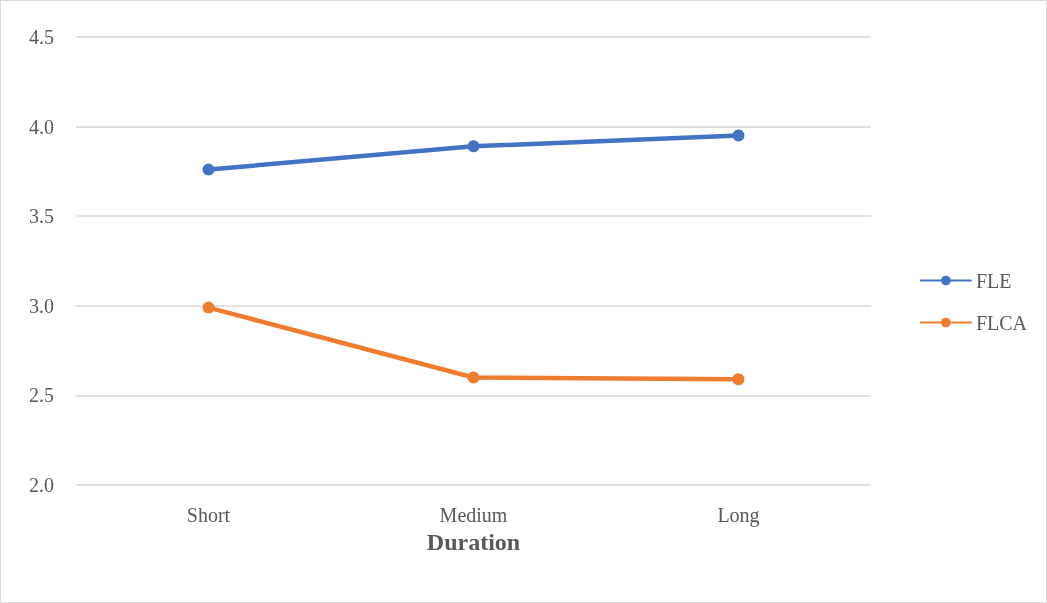 The height and width of the screenshot is (603, 1047). Describe the element at coordinates (41, 126) in the screenshot. I see `y-tick-label: 4.0` at that location.